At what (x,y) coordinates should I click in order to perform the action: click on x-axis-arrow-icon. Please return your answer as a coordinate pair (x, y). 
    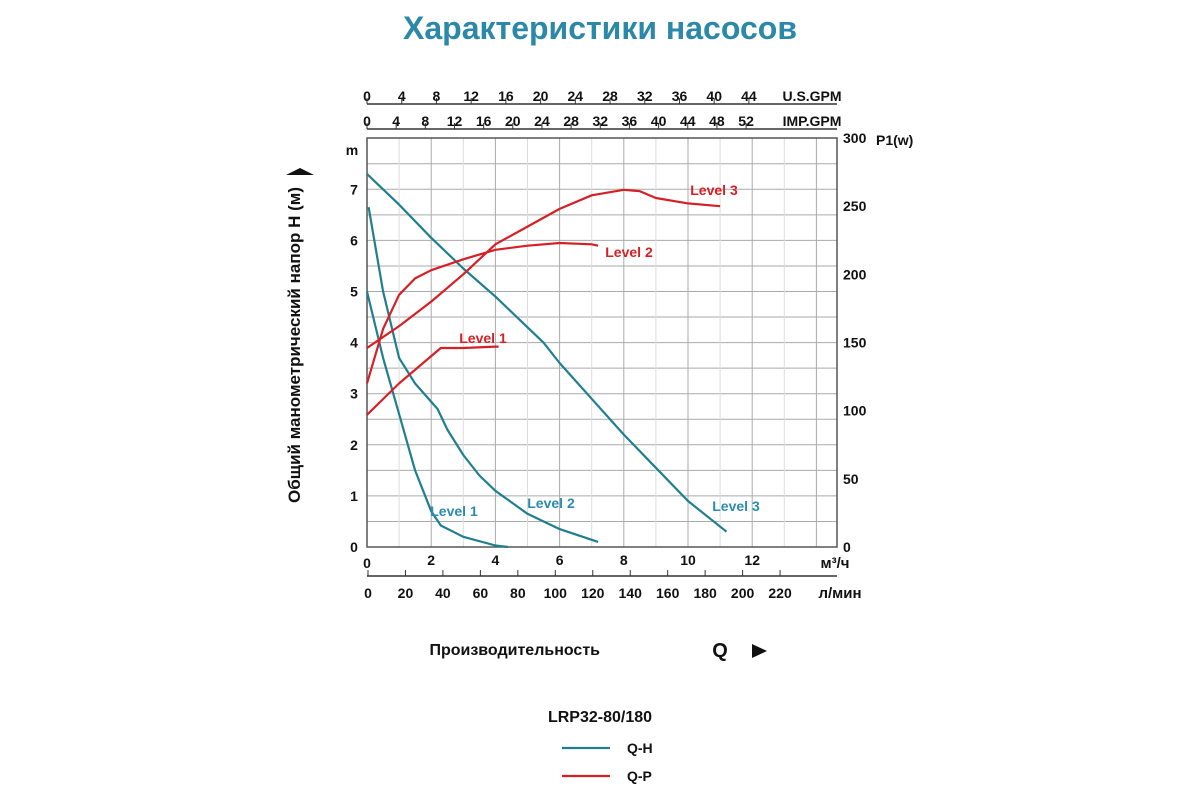
    Looking at the image, I should click on (759, 651).